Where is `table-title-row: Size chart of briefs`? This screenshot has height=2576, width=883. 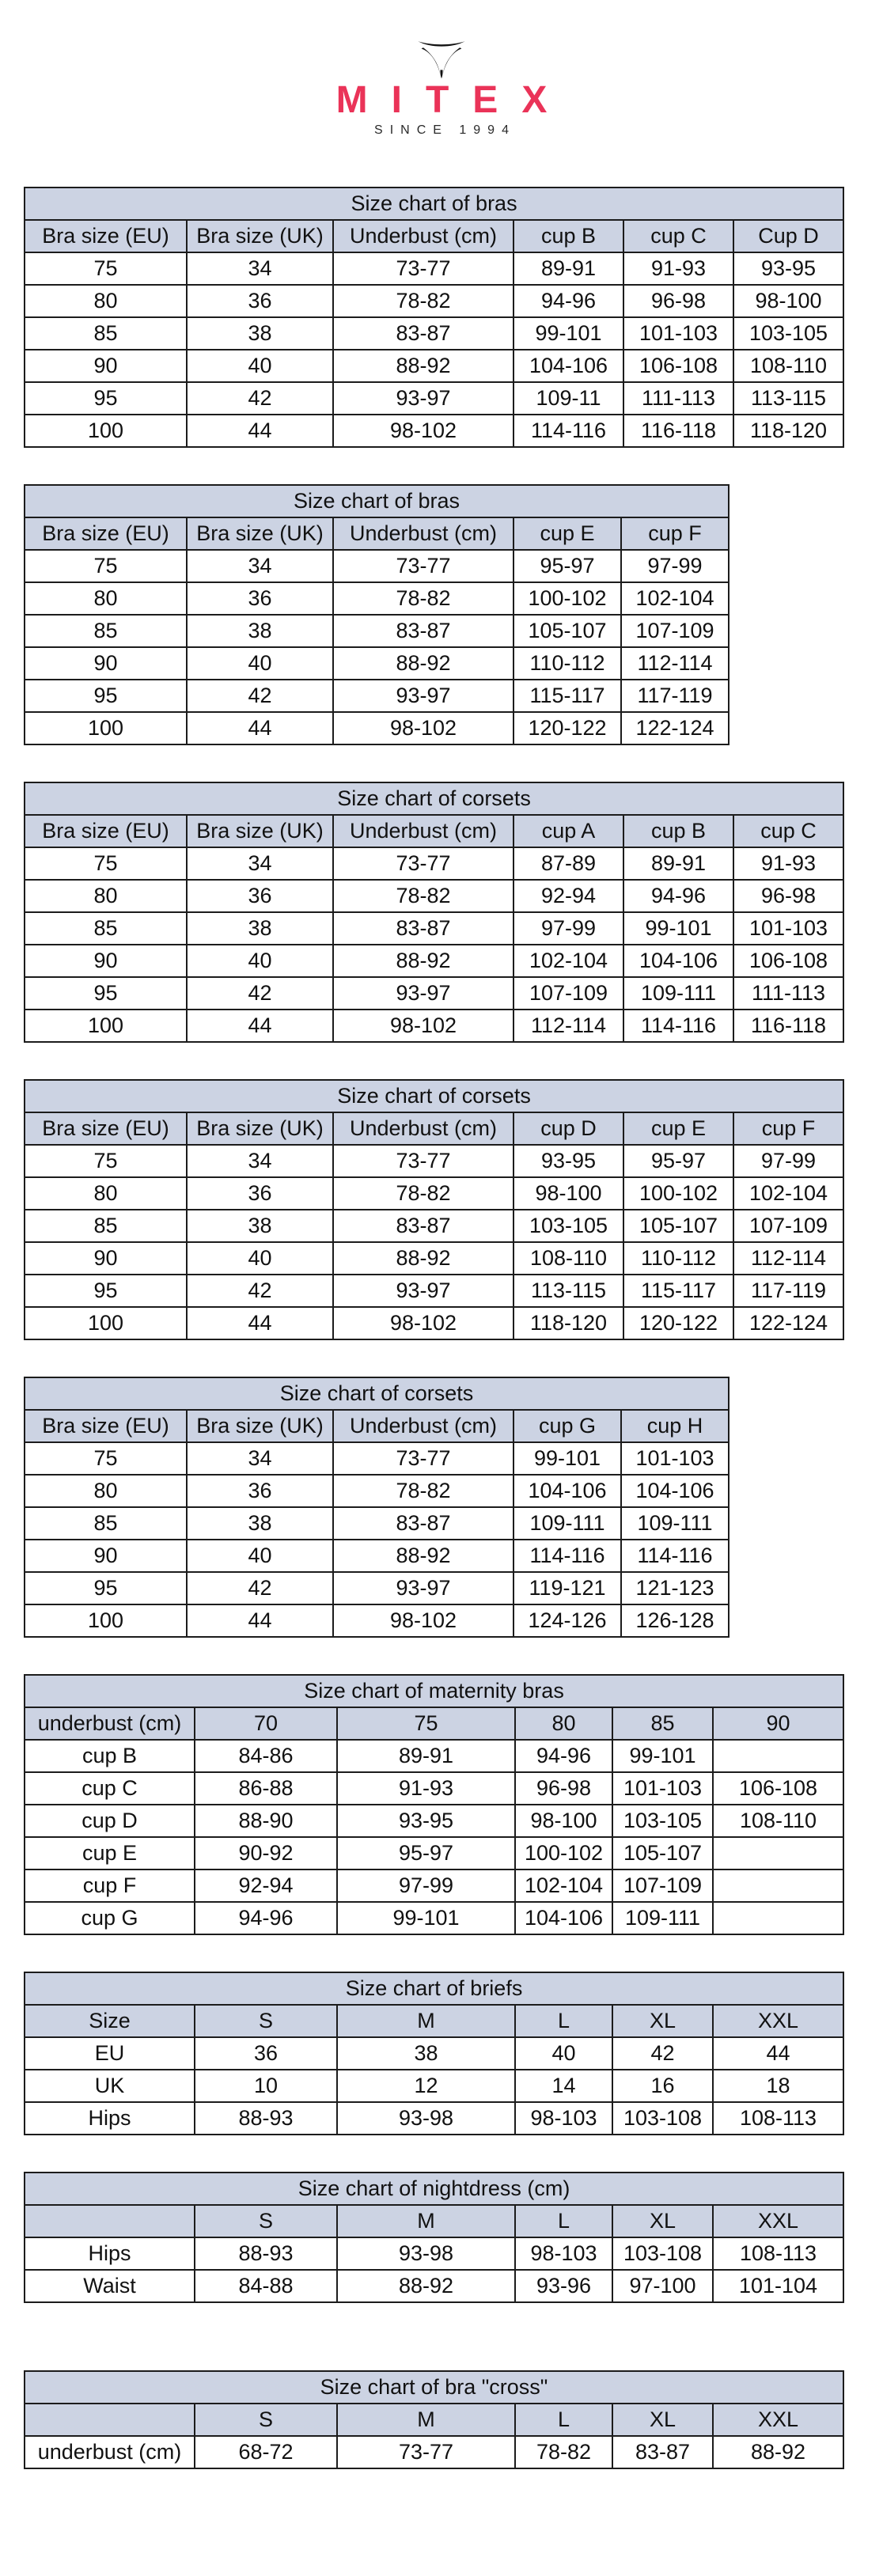
table-title-row: Size chart of briefs is located at coordinates (434, 1989).